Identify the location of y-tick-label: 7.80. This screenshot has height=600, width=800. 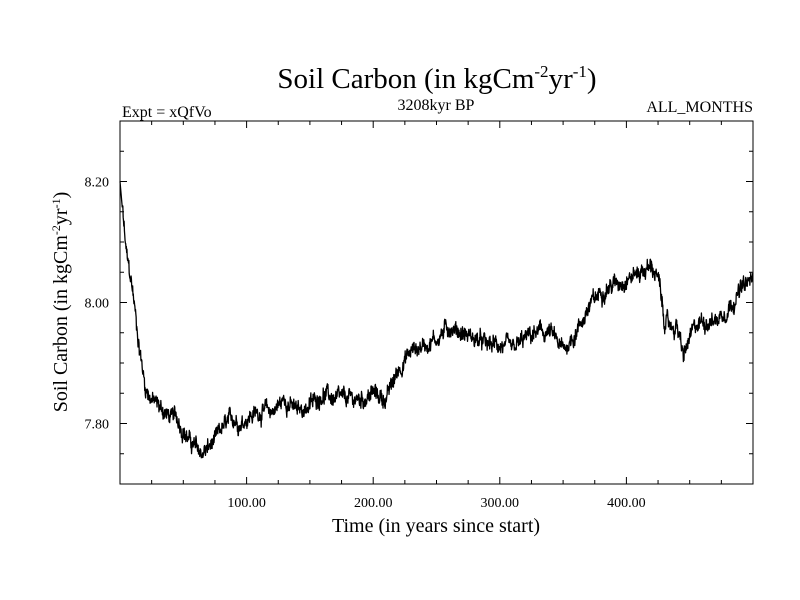
(97, 425).